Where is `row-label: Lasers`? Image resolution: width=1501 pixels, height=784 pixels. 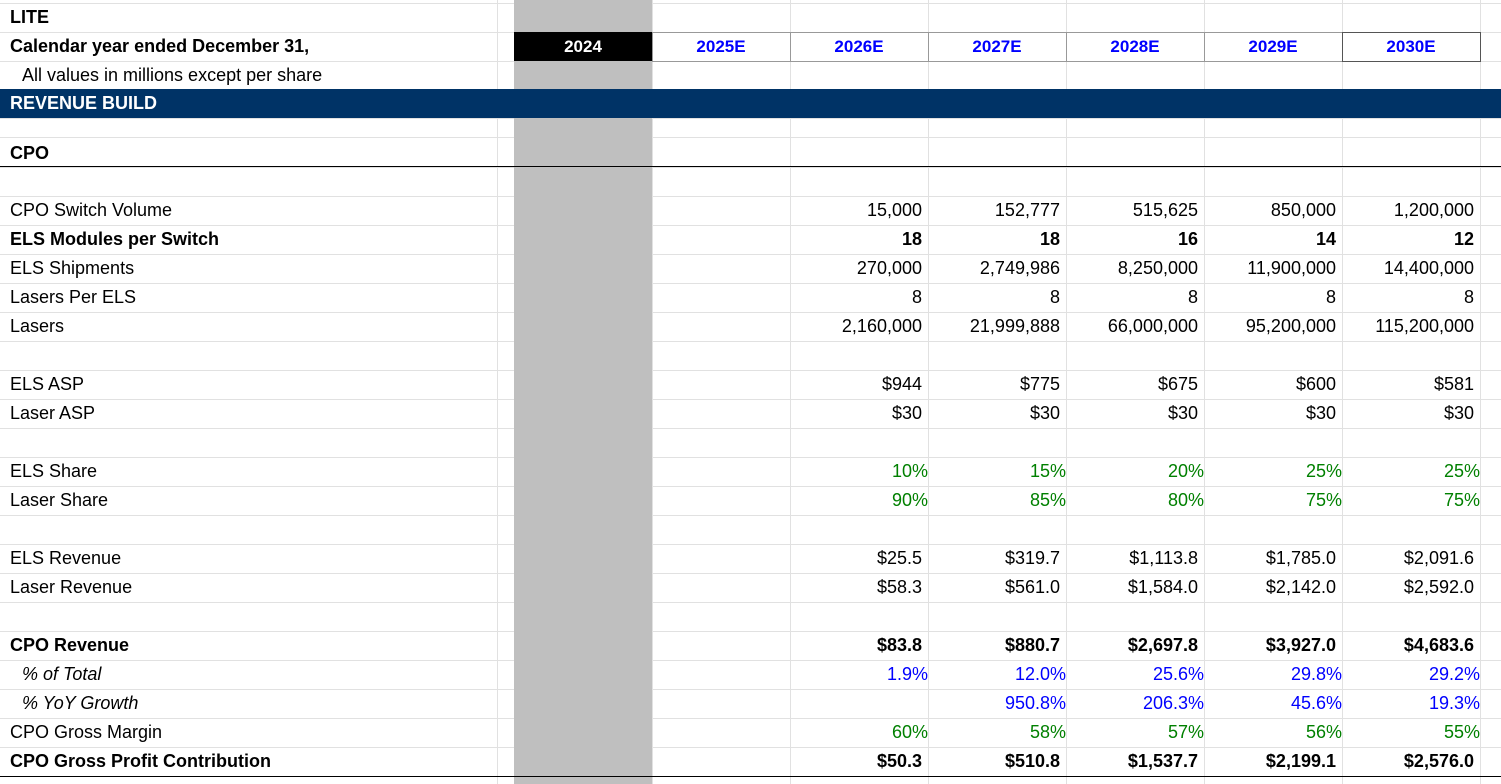
row-label: Lasers is located at coordinates (37, 326).